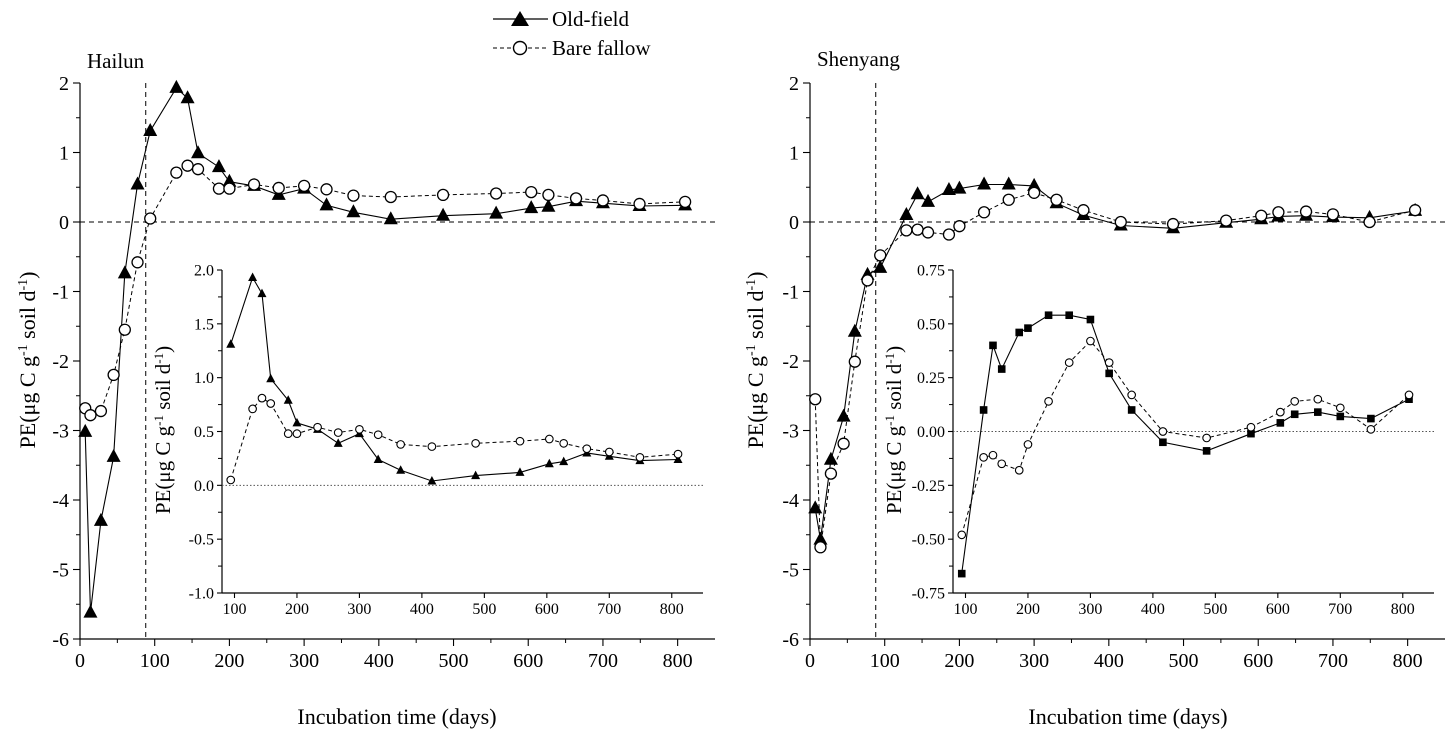 The width and height of the screenshot is (1453, 732). I want to click on panel-title-hailun: Hailun, so click(116, 61).